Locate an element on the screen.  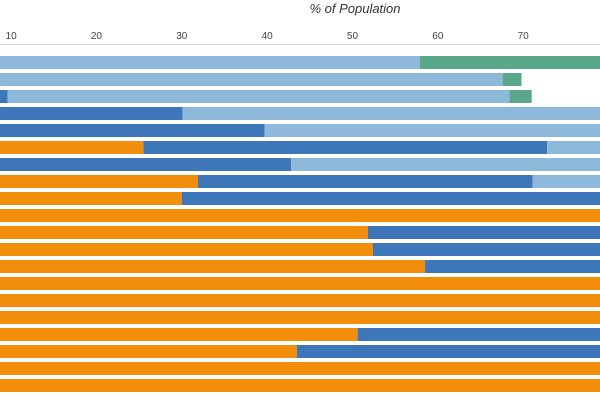
x-tick-label: 70 is located at coordinates (524, 36).